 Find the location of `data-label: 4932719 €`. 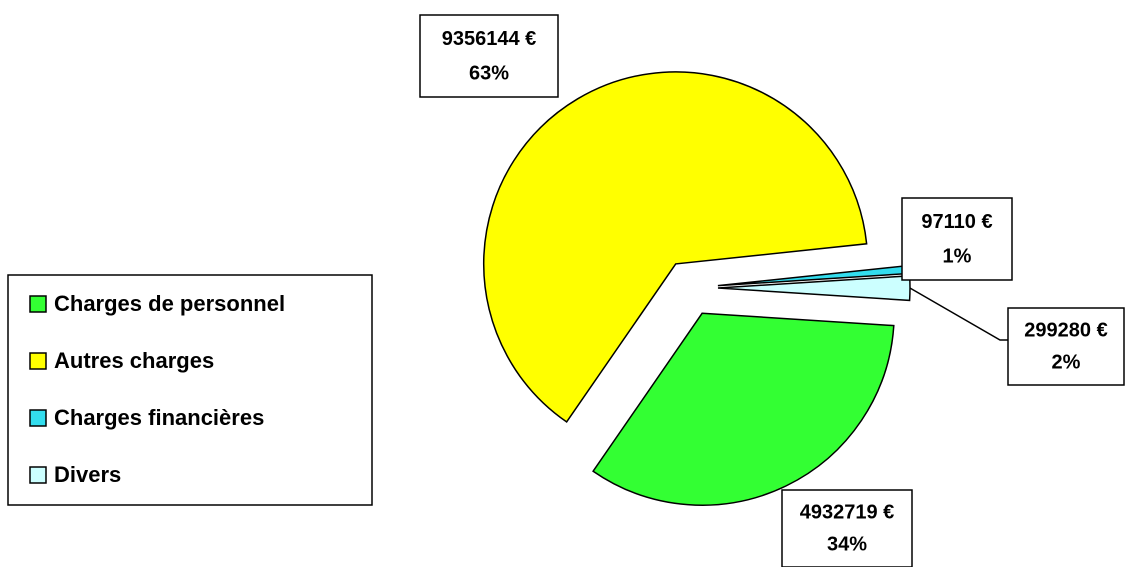

data-label: 4932719 € is located at coordinates (847, 512).